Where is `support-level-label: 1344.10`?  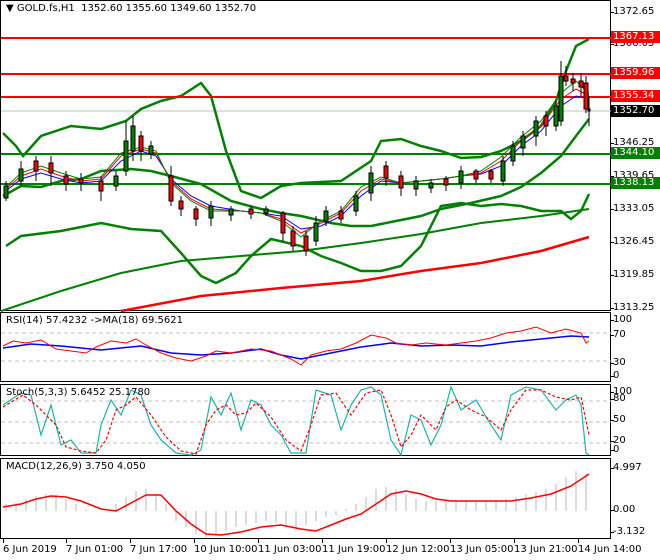
support-level-label: 1344.10 is located at coordinates (635, 153).